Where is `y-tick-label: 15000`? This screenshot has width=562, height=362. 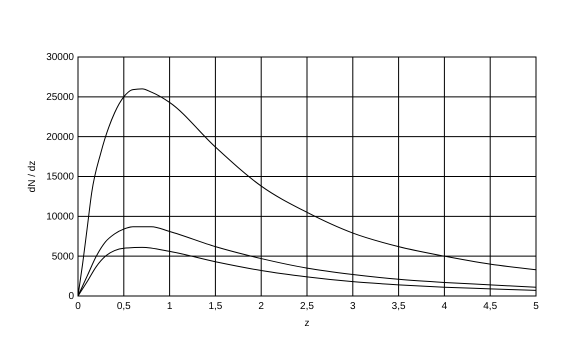 y-tick-label: 15000 is located at coordinates (60, 177).